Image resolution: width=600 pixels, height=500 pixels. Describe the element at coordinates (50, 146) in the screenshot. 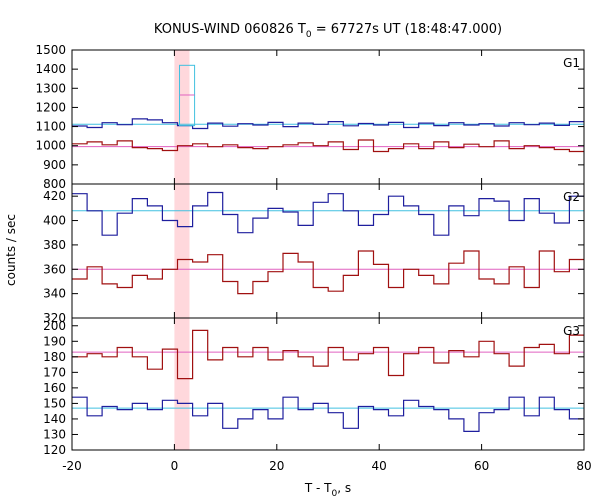

I see `y-tick-label: 1000` at that location.